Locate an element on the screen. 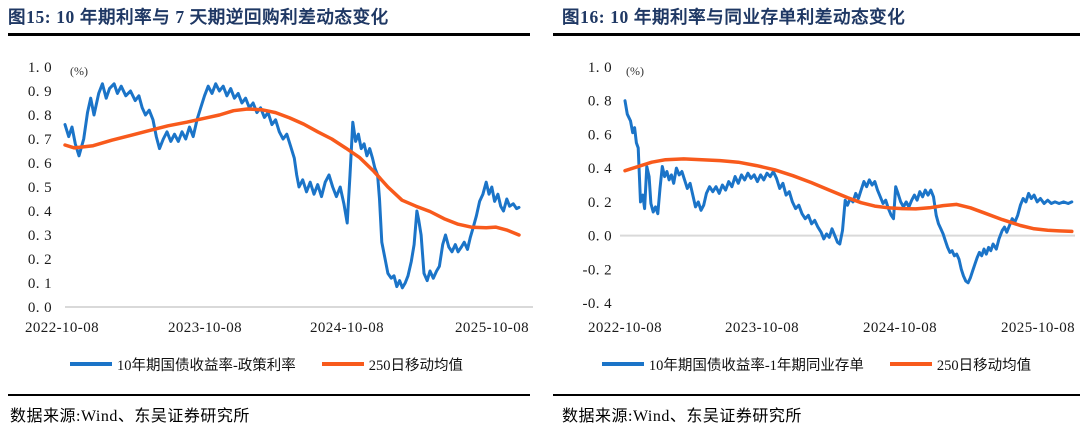 This screenshot has height=427, width=1080. figure-16-title-rule is located at coordinates (816, 34).